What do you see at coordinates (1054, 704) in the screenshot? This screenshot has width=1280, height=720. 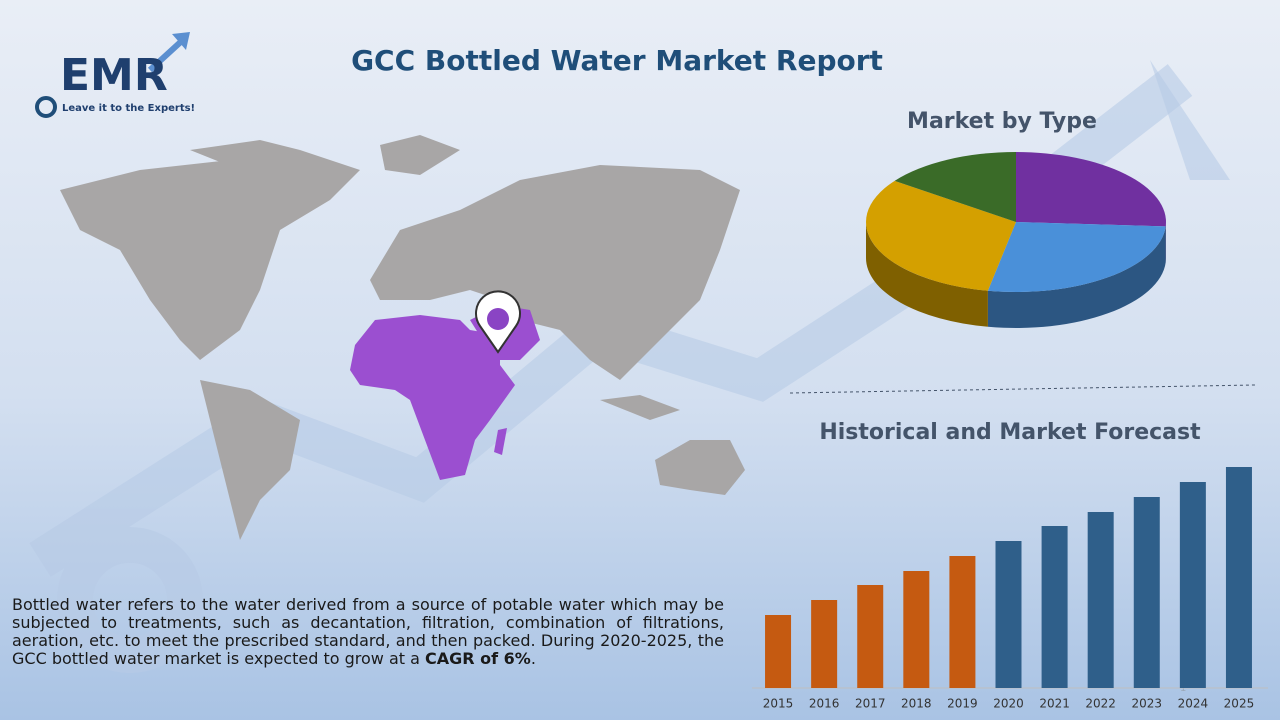 I see `x-tick-label: 2021` at bounding box center [1054, 704].